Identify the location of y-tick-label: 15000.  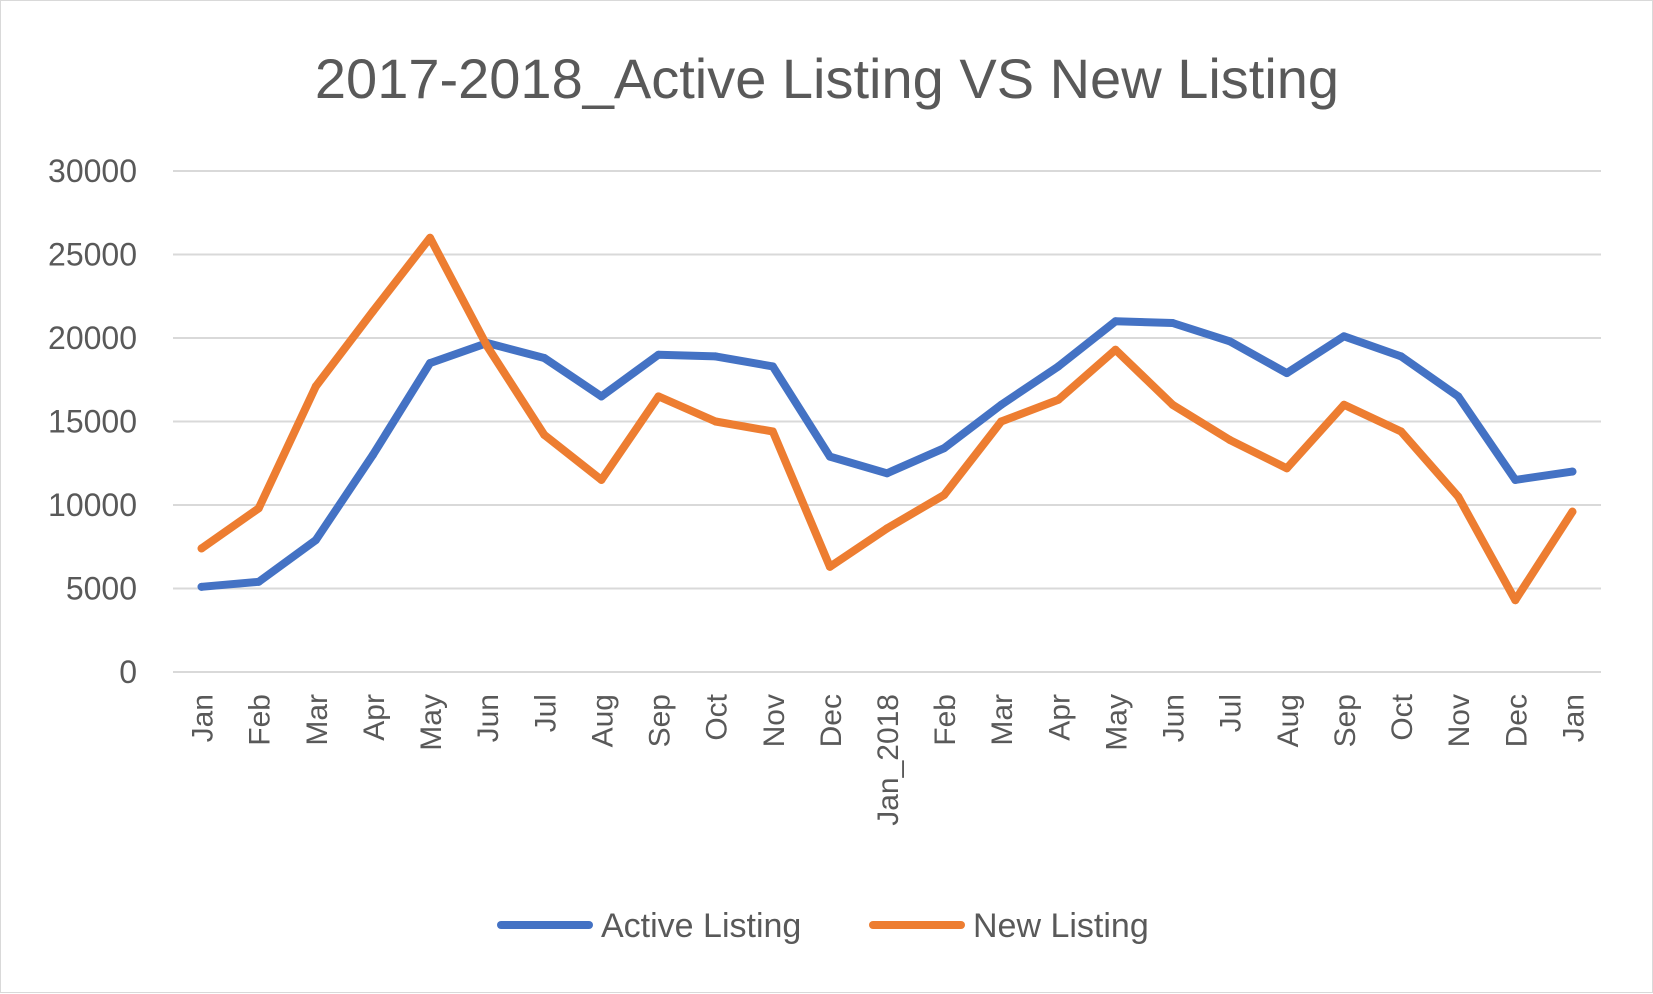
(92, 422).